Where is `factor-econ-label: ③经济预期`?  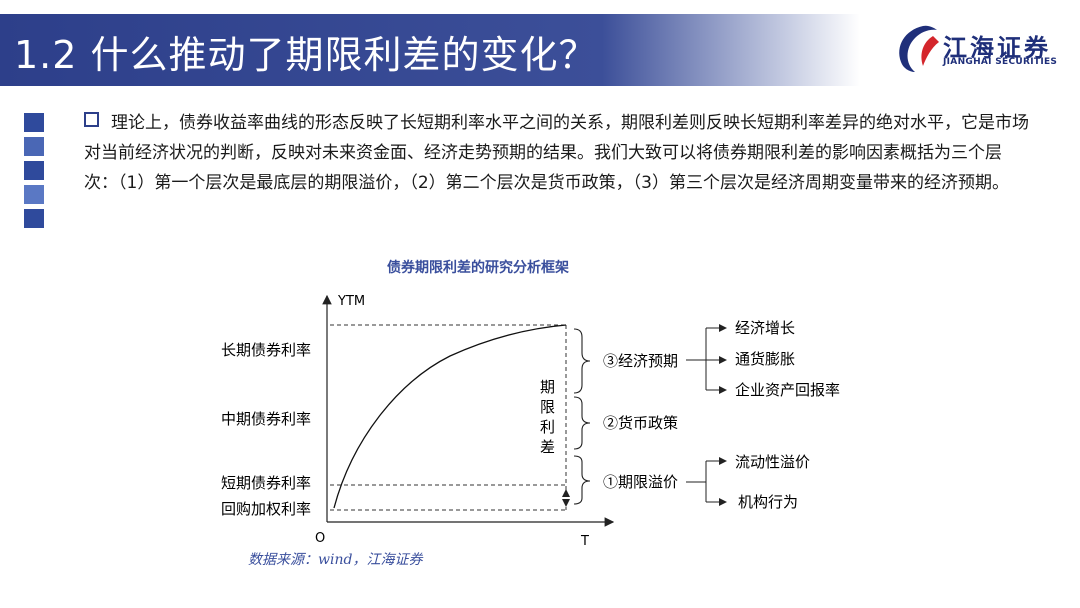 factor-econ-label: ③经济预期 is located at coordinates (640, 361).